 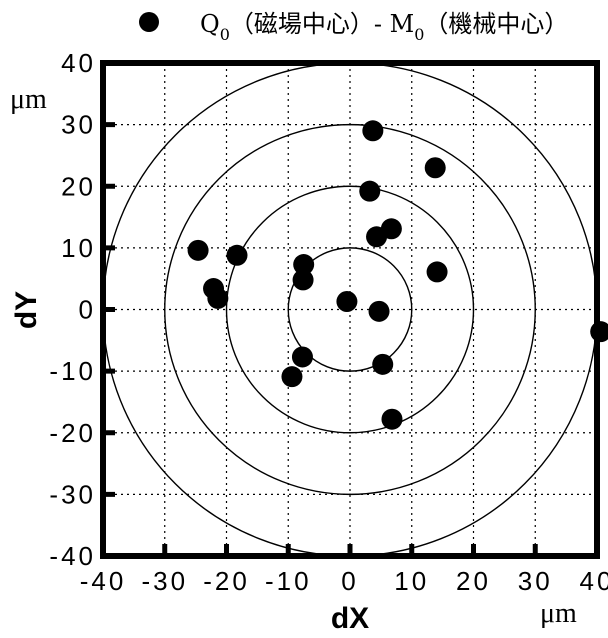 I want to click on y-tick-labels: -40 -30 -20 -10 0 10 20 30 40, so click(x=72, y=309).